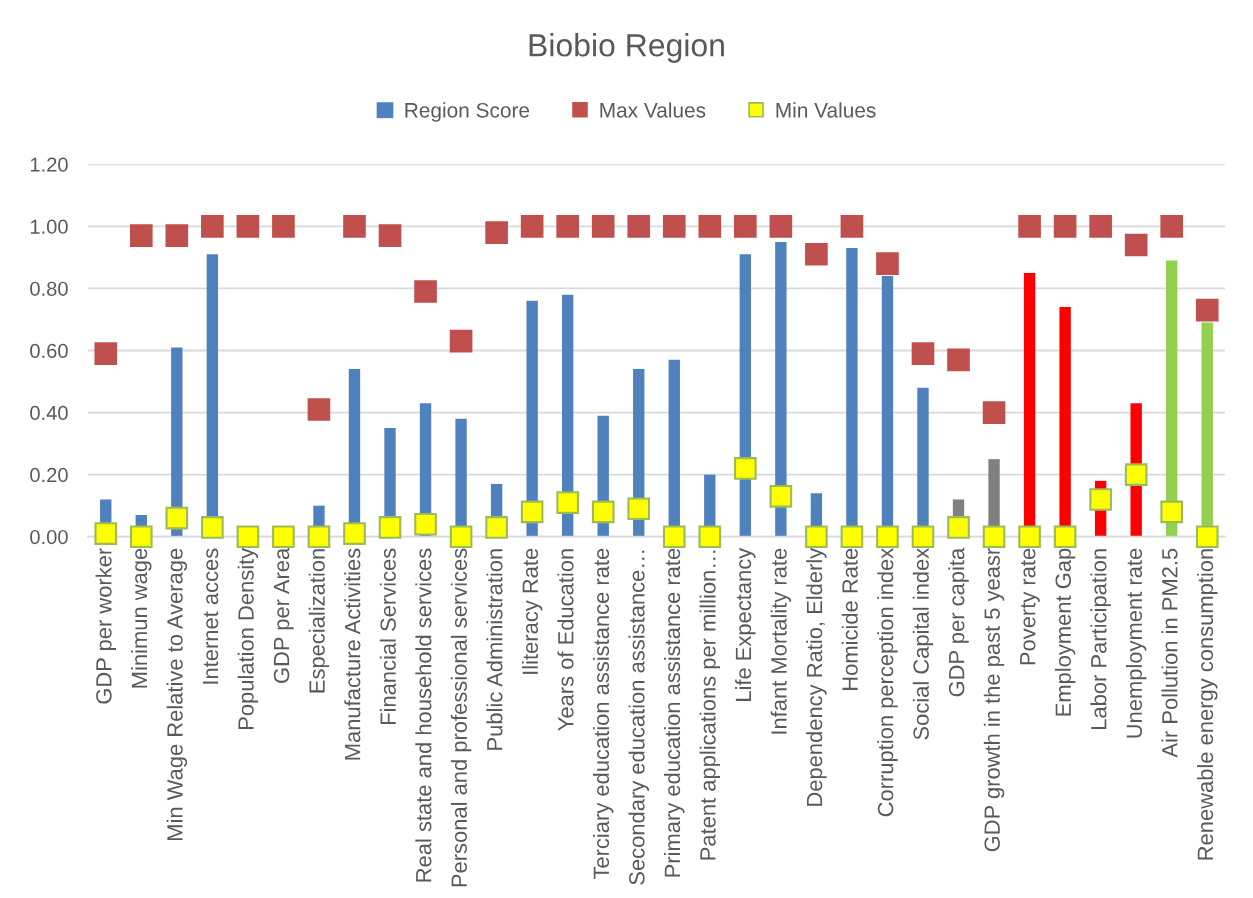  What do you see at coordinates (565, 640) in the screenshot?
I see `x-tick-label: Years of Education` at bounding box center [565, 640].